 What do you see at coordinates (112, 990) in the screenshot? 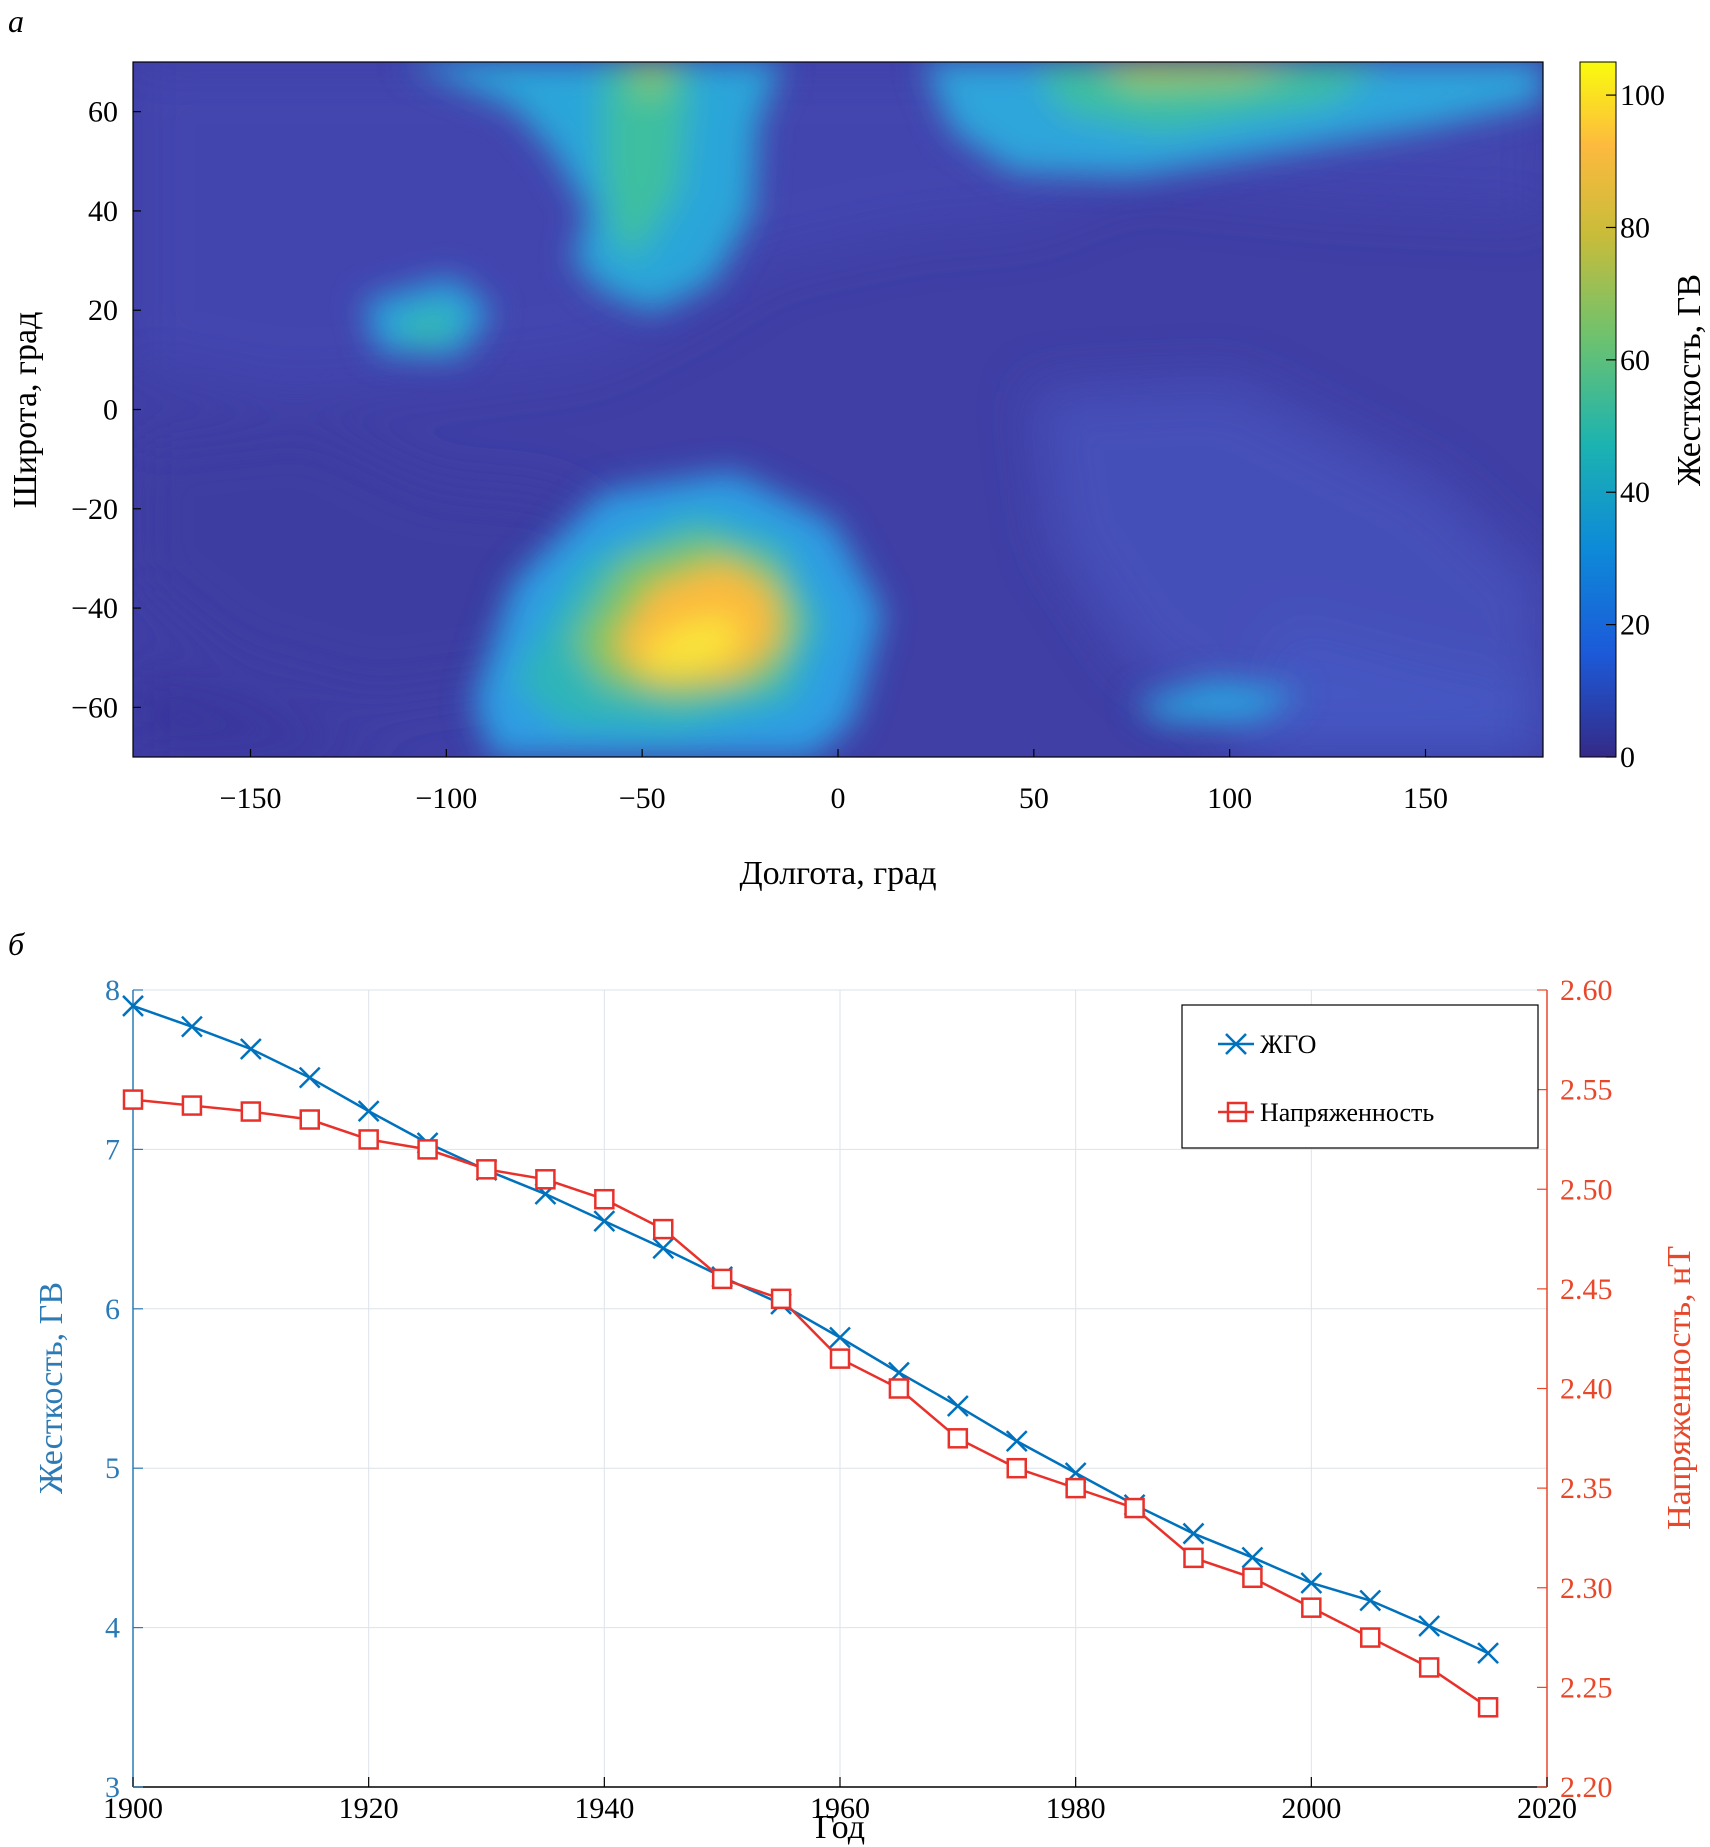
I see `line-plot-left-tick-label: 8` at bounding box center [112, 990].